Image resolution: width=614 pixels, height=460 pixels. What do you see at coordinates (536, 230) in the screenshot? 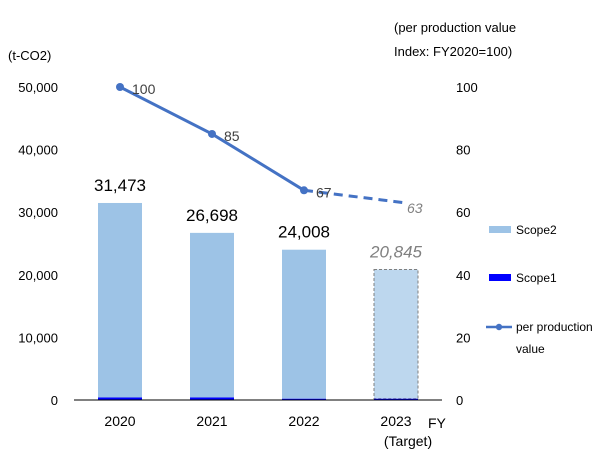
I see `legend-label-scope2: Scope2` at bounding box center [536, 230].